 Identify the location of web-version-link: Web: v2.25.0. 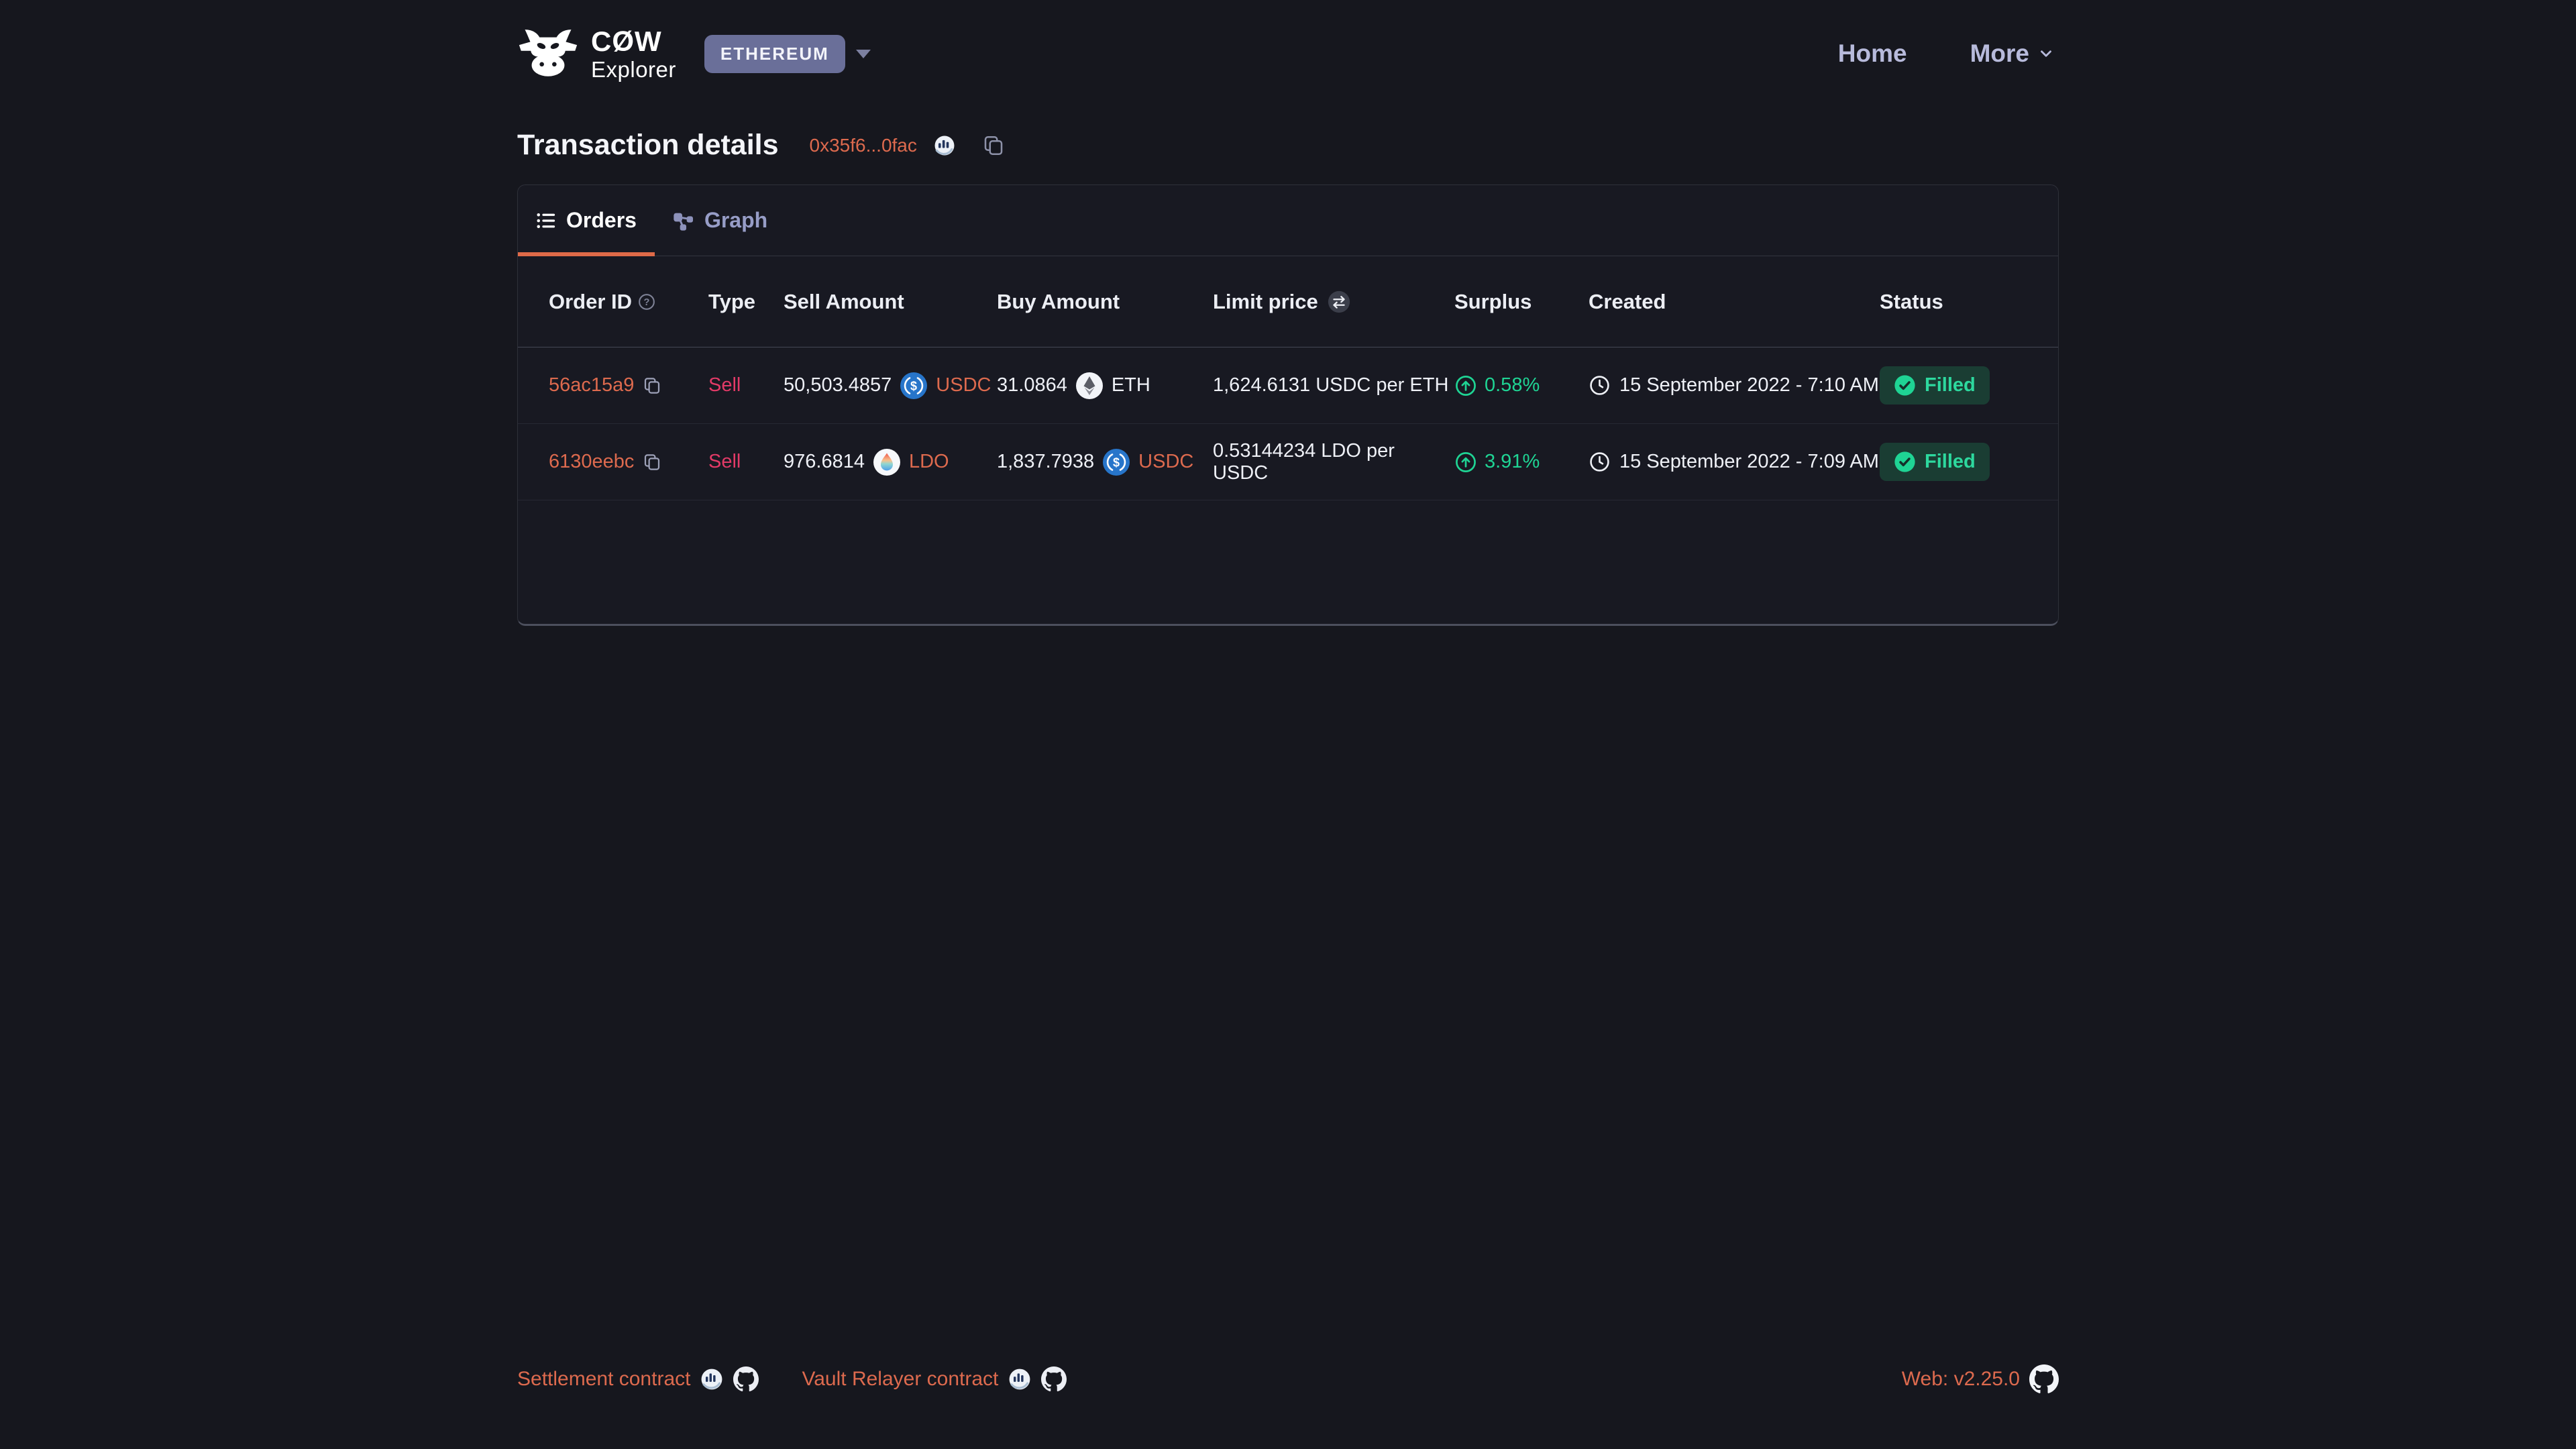
(1960, 1379).